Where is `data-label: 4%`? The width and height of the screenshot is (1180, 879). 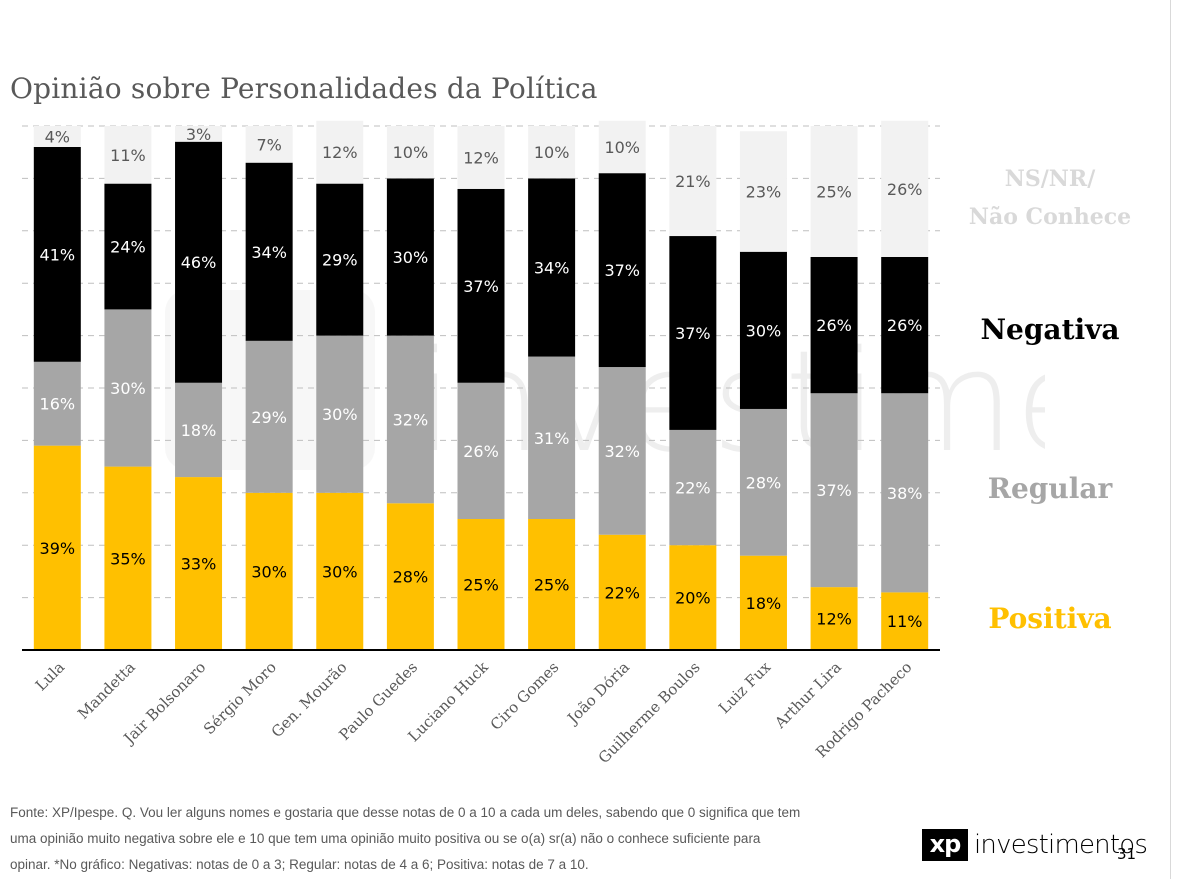
data-label: 4% is located at coordinates (57, 136).